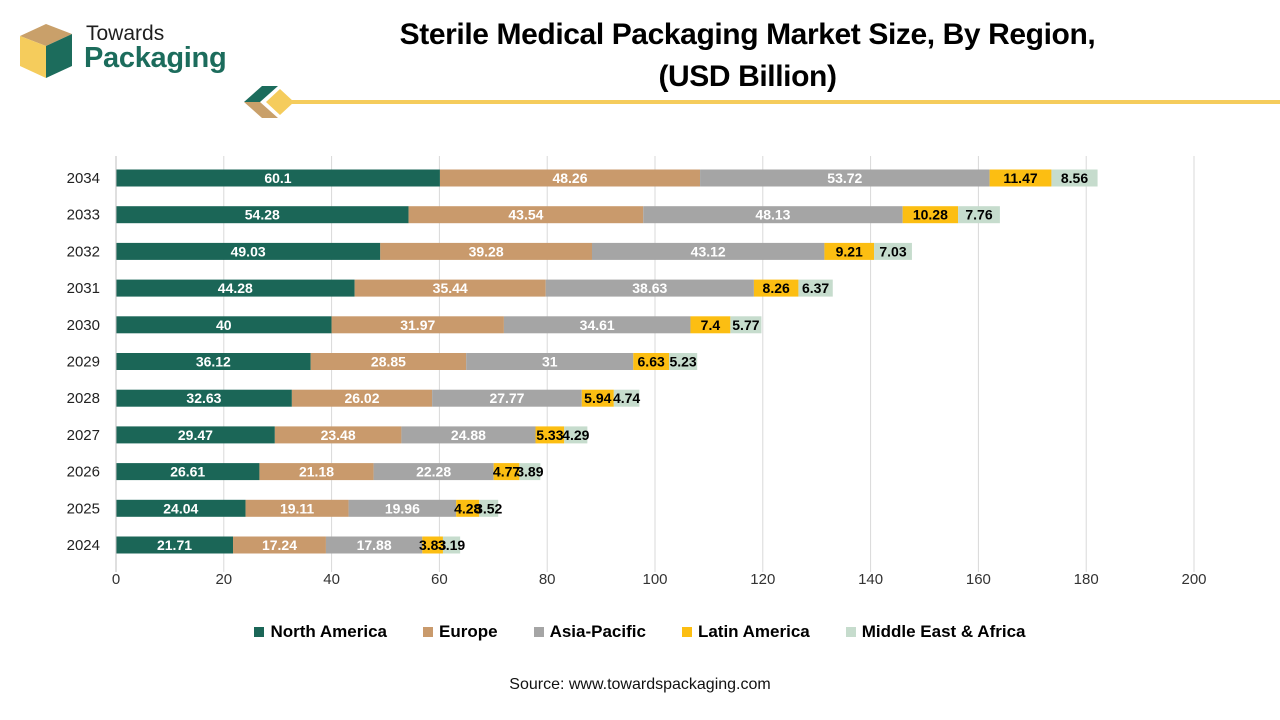 This screenshot has width=1280, height=720. Describe the element at coordinates (83, 472) in the screenshot. I see `y-tick-label: 2026` at that location.